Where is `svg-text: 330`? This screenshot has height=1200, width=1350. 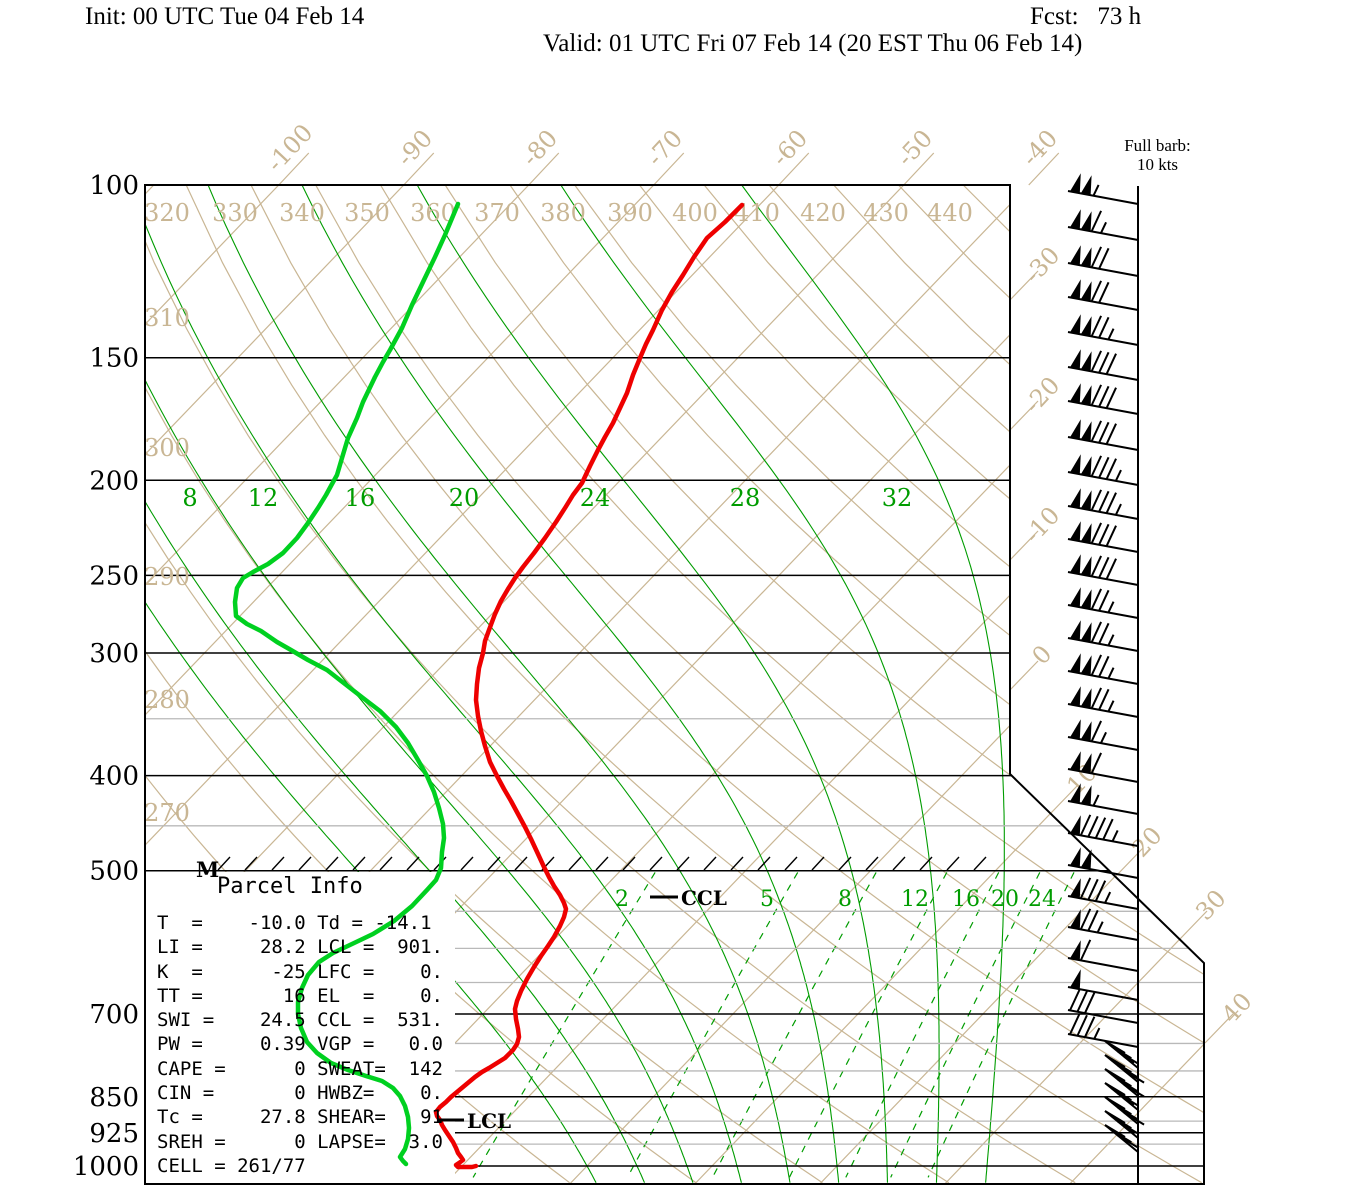
svg-text: 330 is located at coordinates (235, 213).